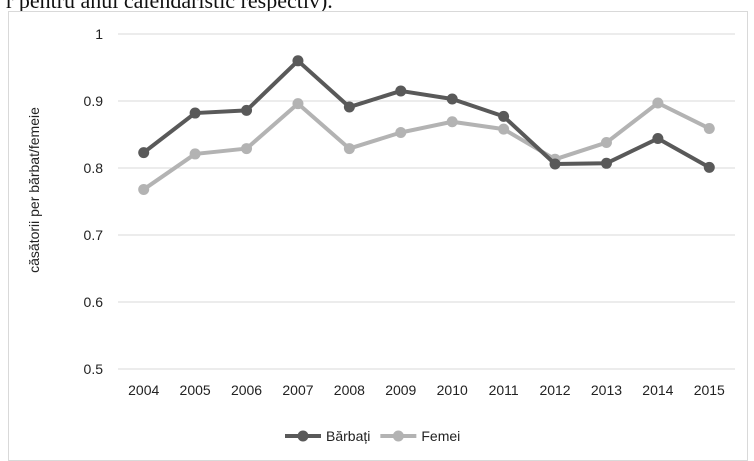 The image size is (754, 461). What do you see at coordinates (94, 302) in the screenshot?
I see `y-tick-label: 0.6` at bounding box center [94, 302].